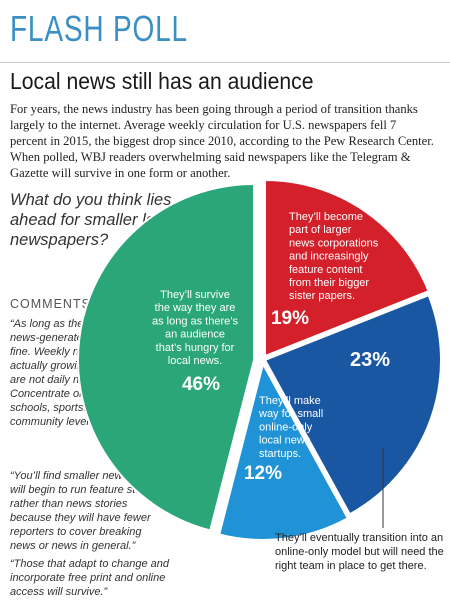 Image resolution: width=450 pixels, height=604 pixels. I want to click on header-bar: FLASH POLL, so click(225, 31).